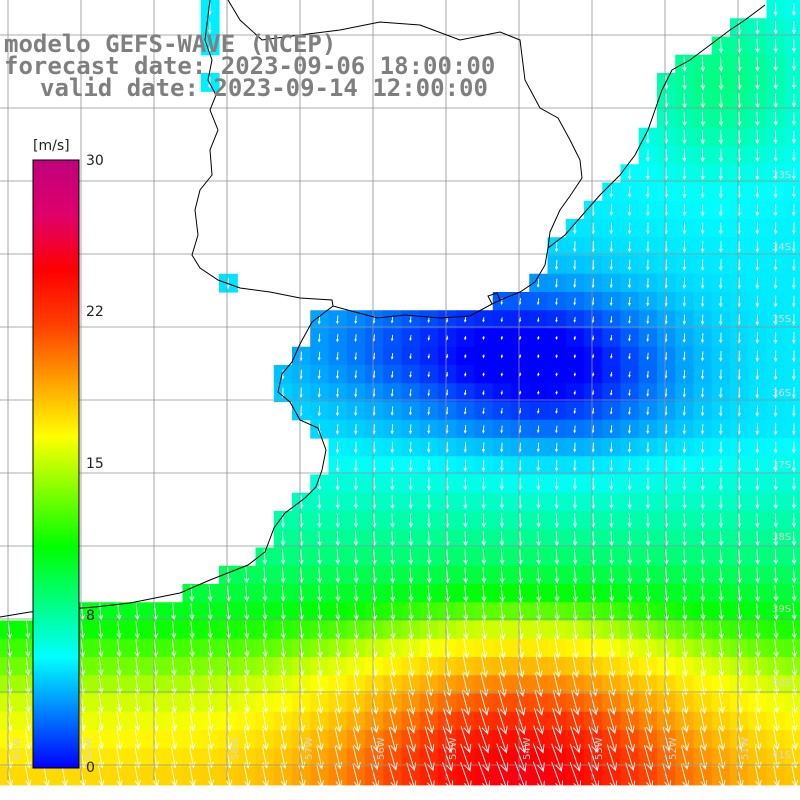 Image resolution: width=800 pixels, height=800 pixels. Describe the element at coordinates (381, 748) in the screenshot. I see `longitude-labels: 61W 60W 58W 57W 56W 55W 54W 53W 52W 51W` at that location.